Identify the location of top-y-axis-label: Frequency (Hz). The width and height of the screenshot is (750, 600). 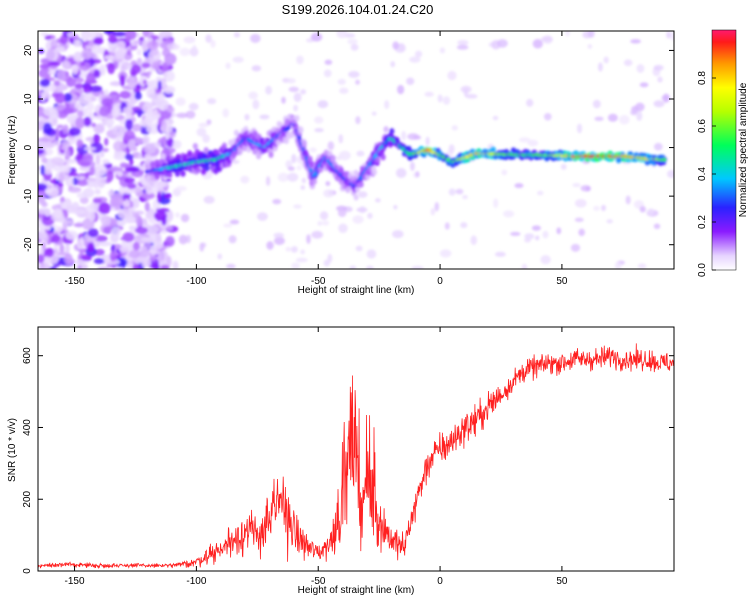
(12, 150).